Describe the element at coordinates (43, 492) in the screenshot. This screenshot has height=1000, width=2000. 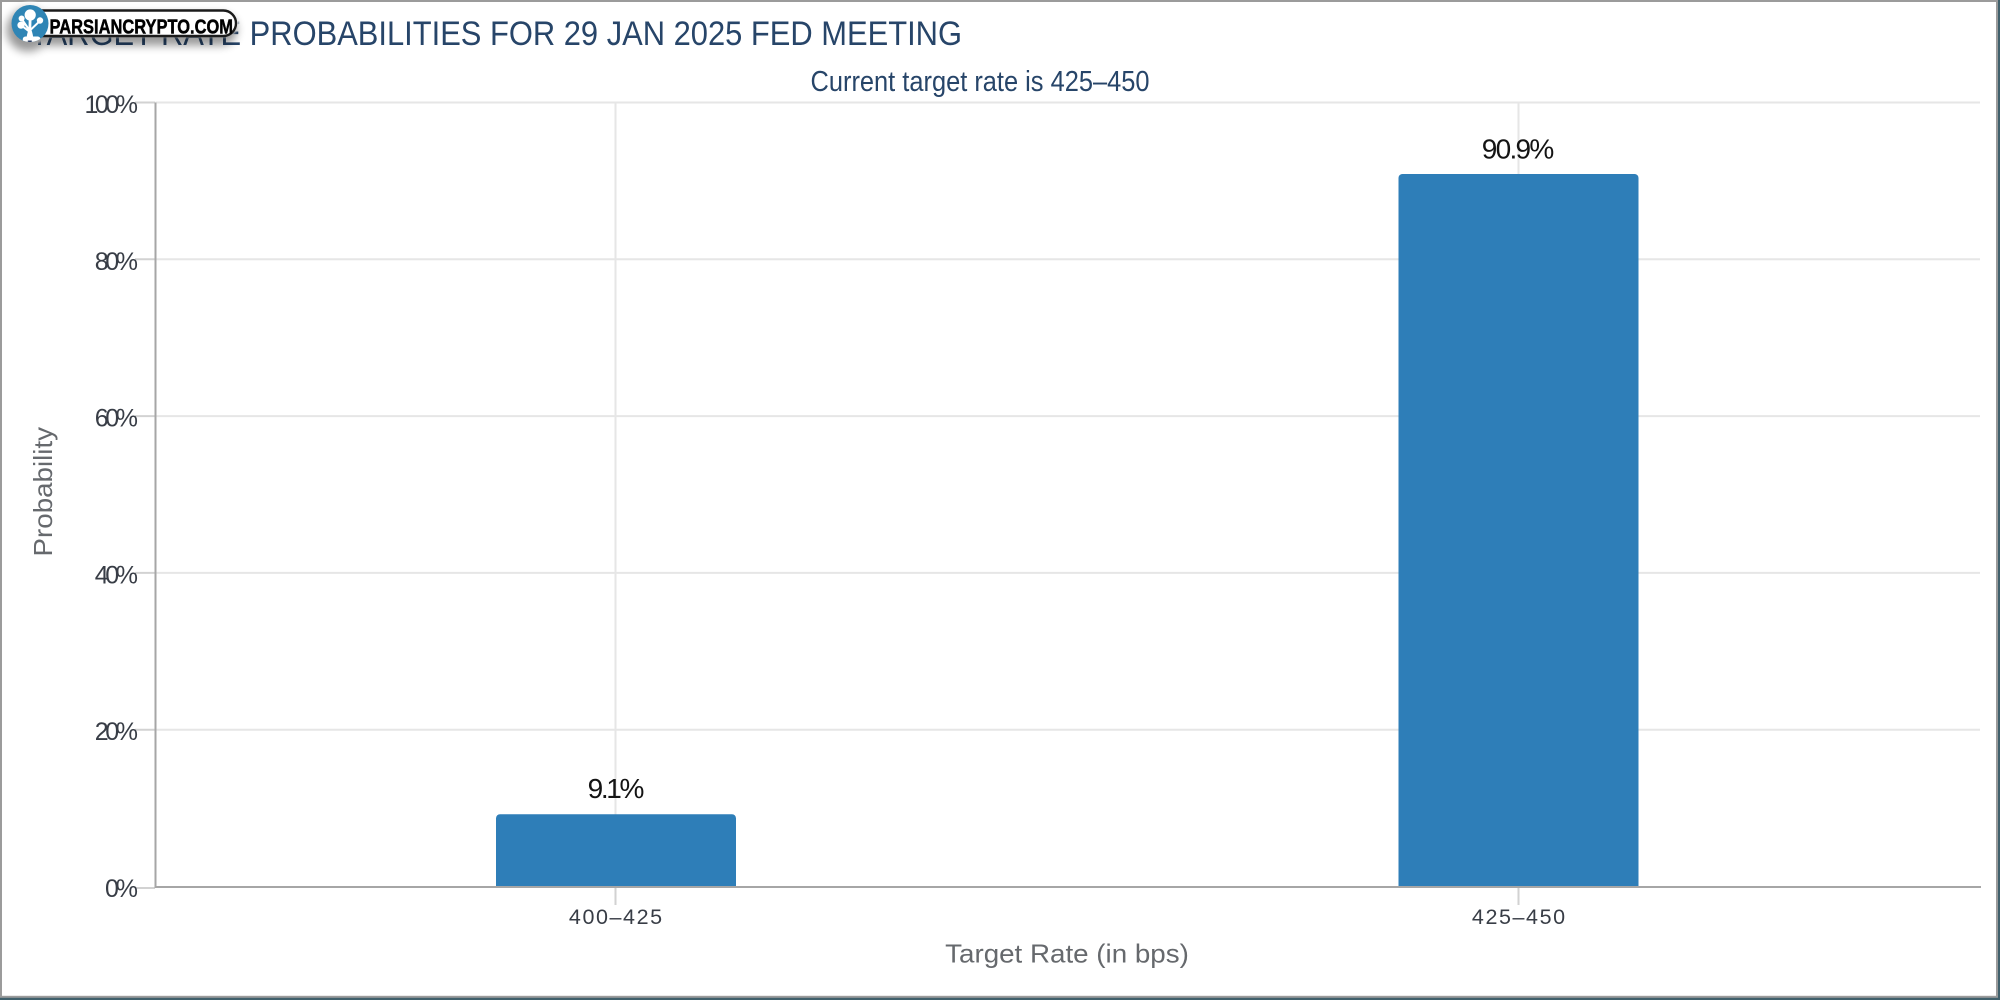
I see `svg-text: Probability` at that location.